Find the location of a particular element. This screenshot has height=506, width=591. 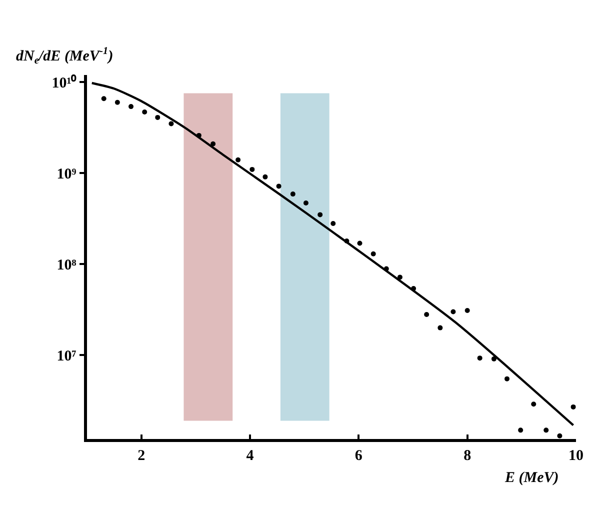

x-tick-label: 2 is located at coordinates (142, 456).